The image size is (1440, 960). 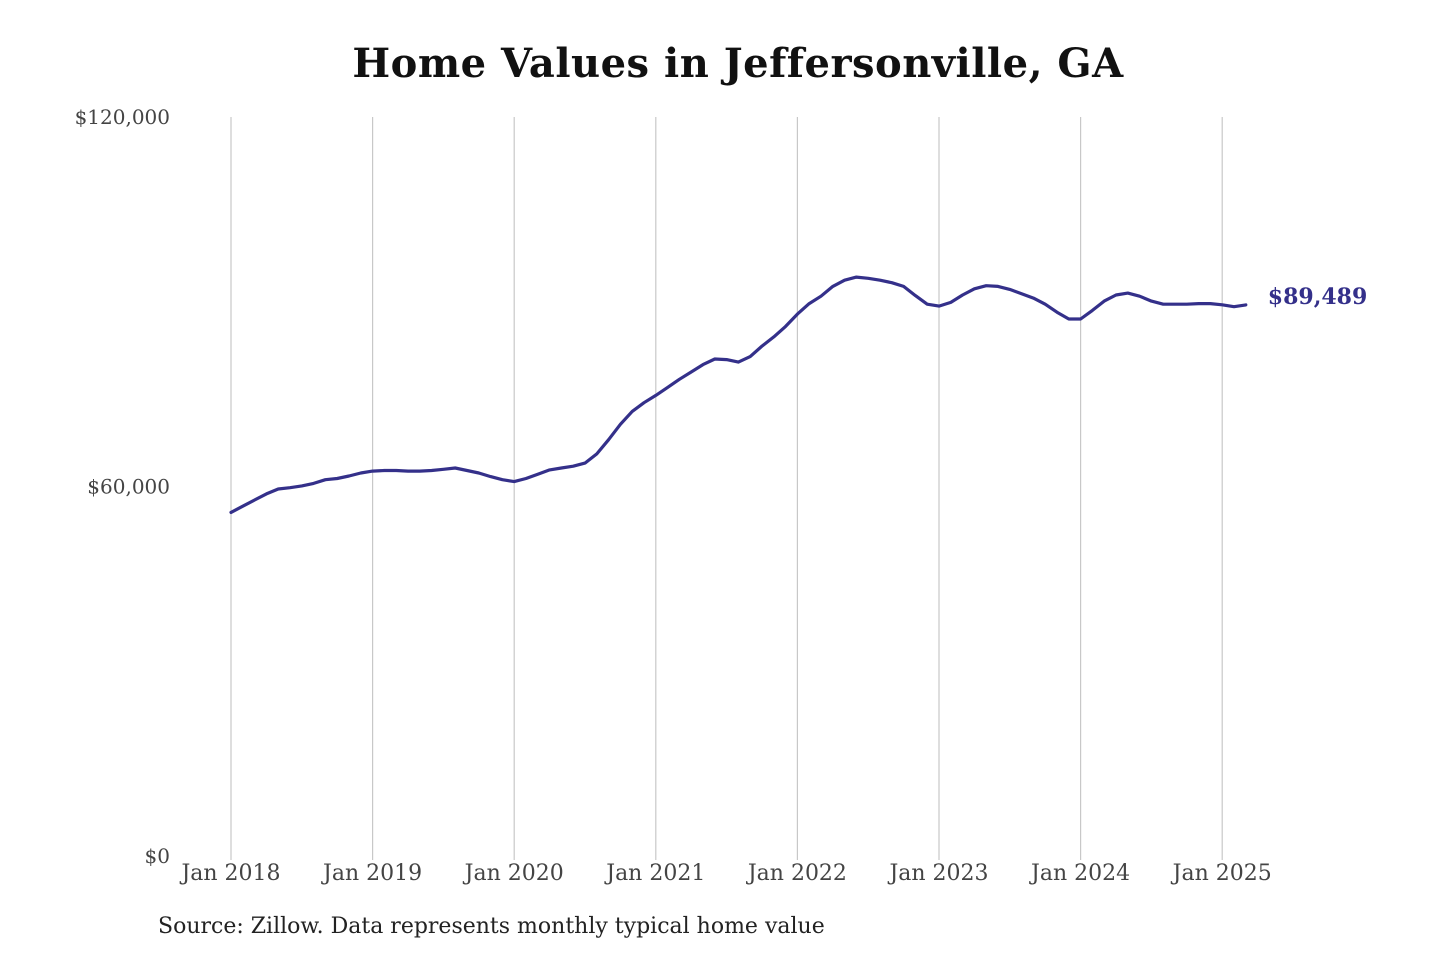 What do you see at coordinates (122, 117) in the screenshot?
I see `y-tick-label: $120,000` at bounding box center [122, 117].